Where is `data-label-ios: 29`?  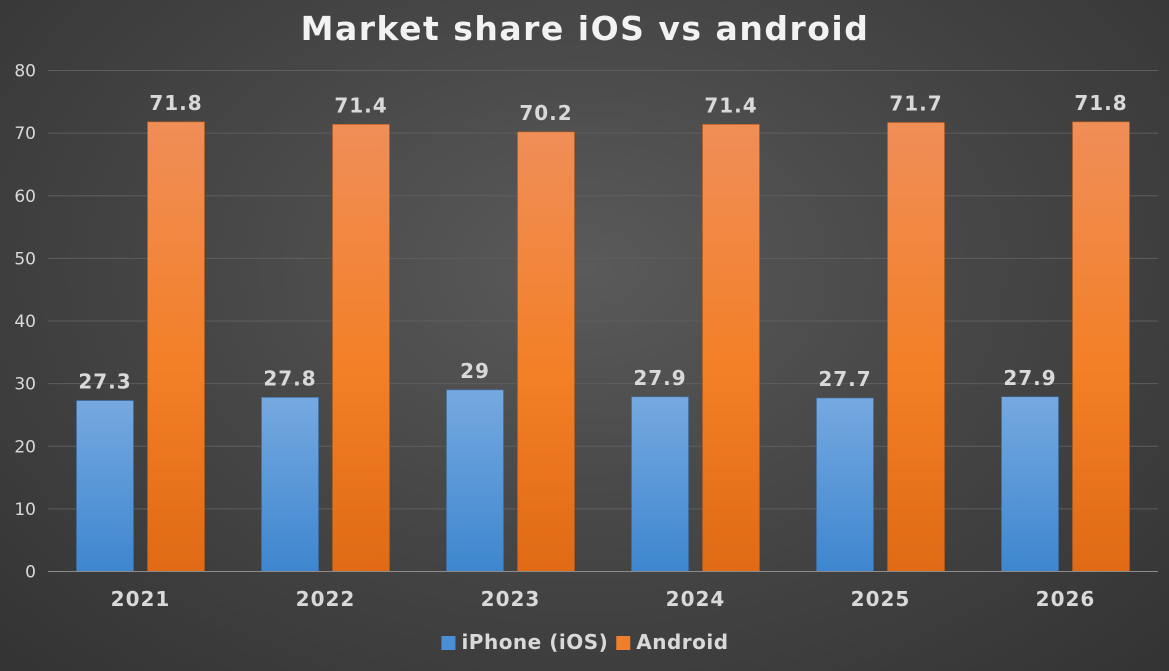
data-label-ios: 29 is located at coordinates (475, 371).